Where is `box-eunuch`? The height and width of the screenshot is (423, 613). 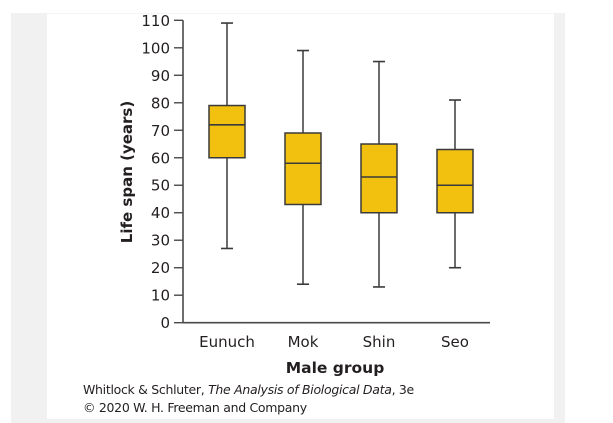
box-eunuch is located at coordinates (227, 136).